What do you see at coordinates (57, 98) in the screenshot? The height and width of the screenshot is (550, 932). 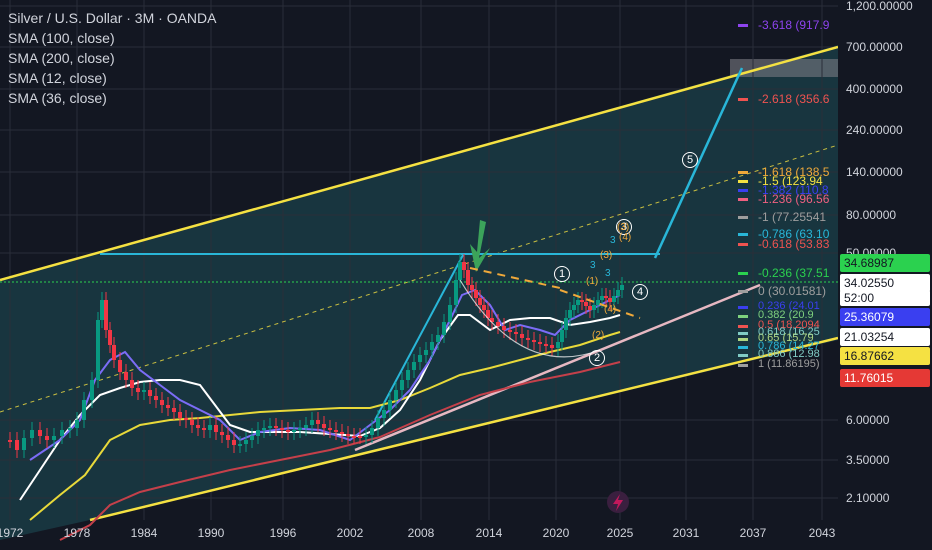 I see `indicator-sma-36: SMA (36, close)` at bounding box center [57, 98].